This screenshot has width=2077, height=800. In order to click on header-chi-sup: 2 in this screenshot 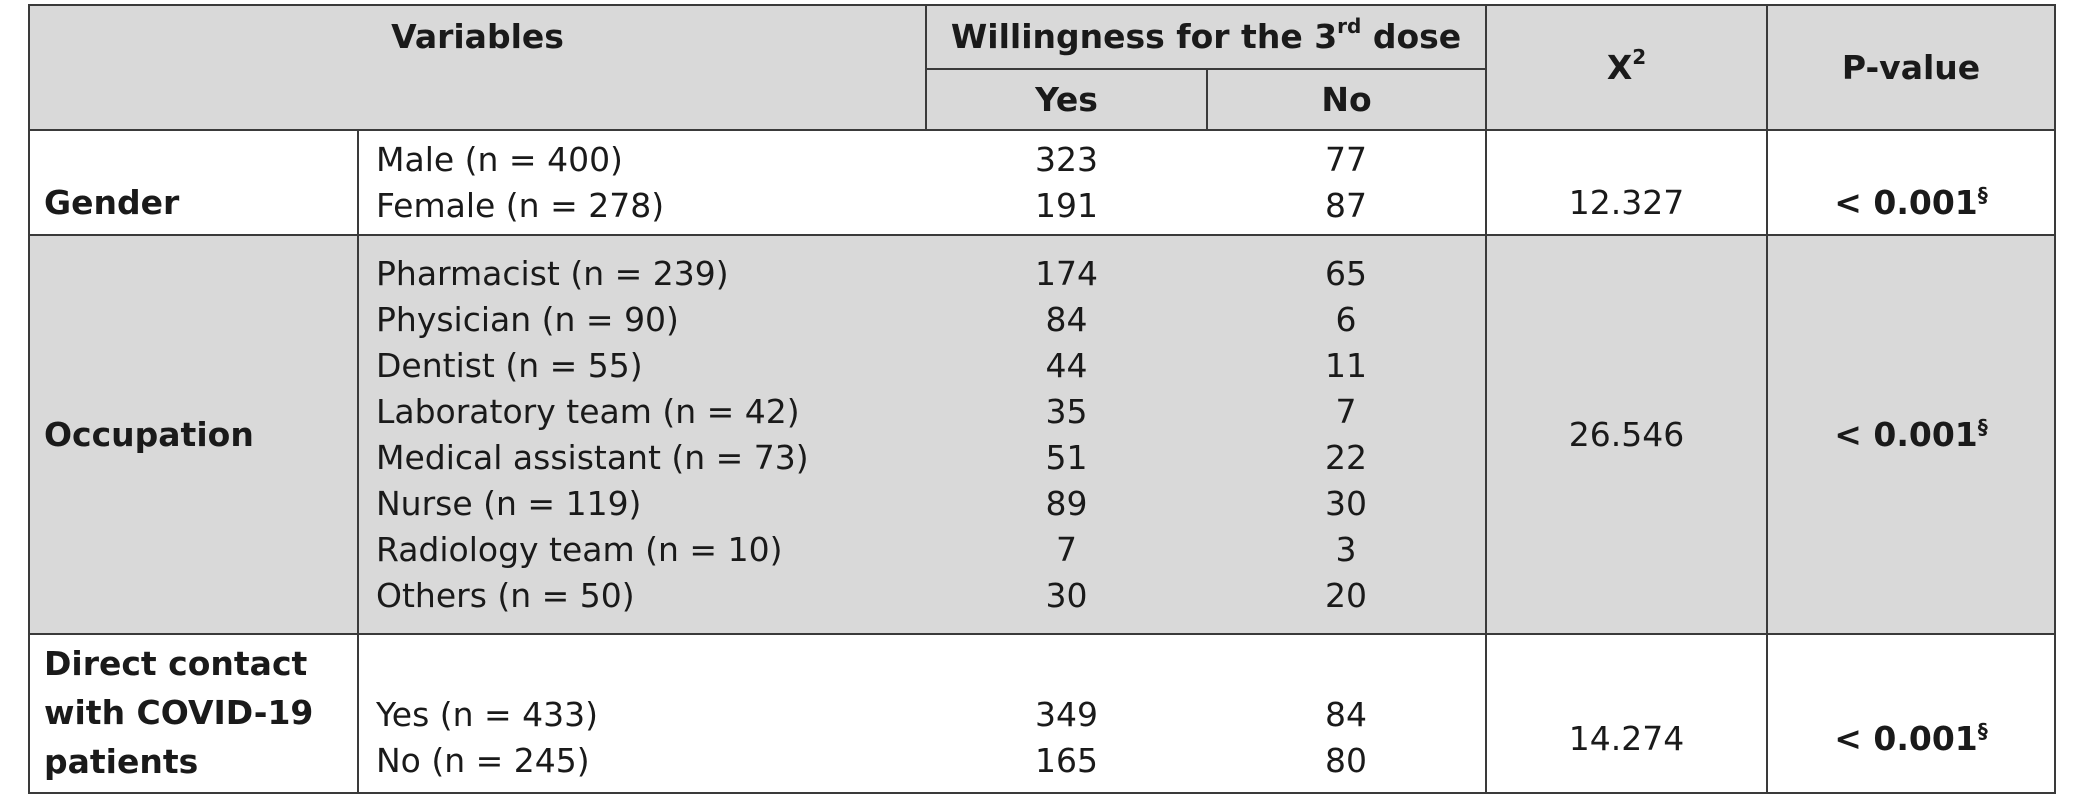, I will do `click(1639, 56)`.